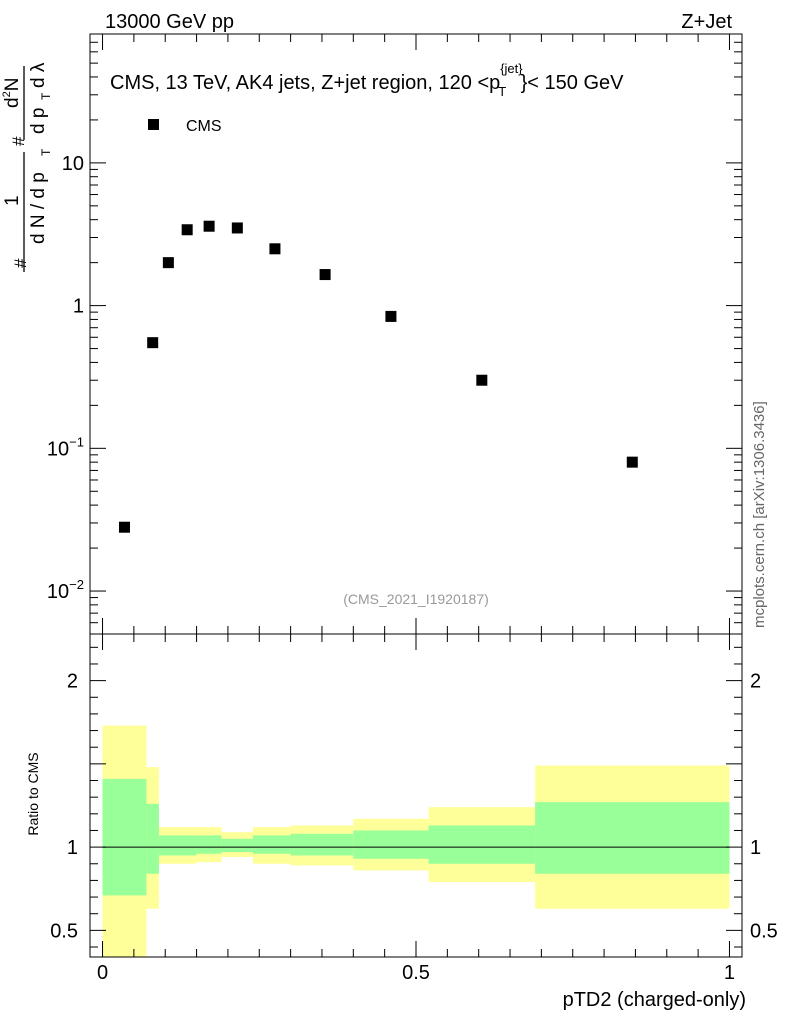  I want to click on watermark: (CMS_2021_I1920187), so click(416, 599).